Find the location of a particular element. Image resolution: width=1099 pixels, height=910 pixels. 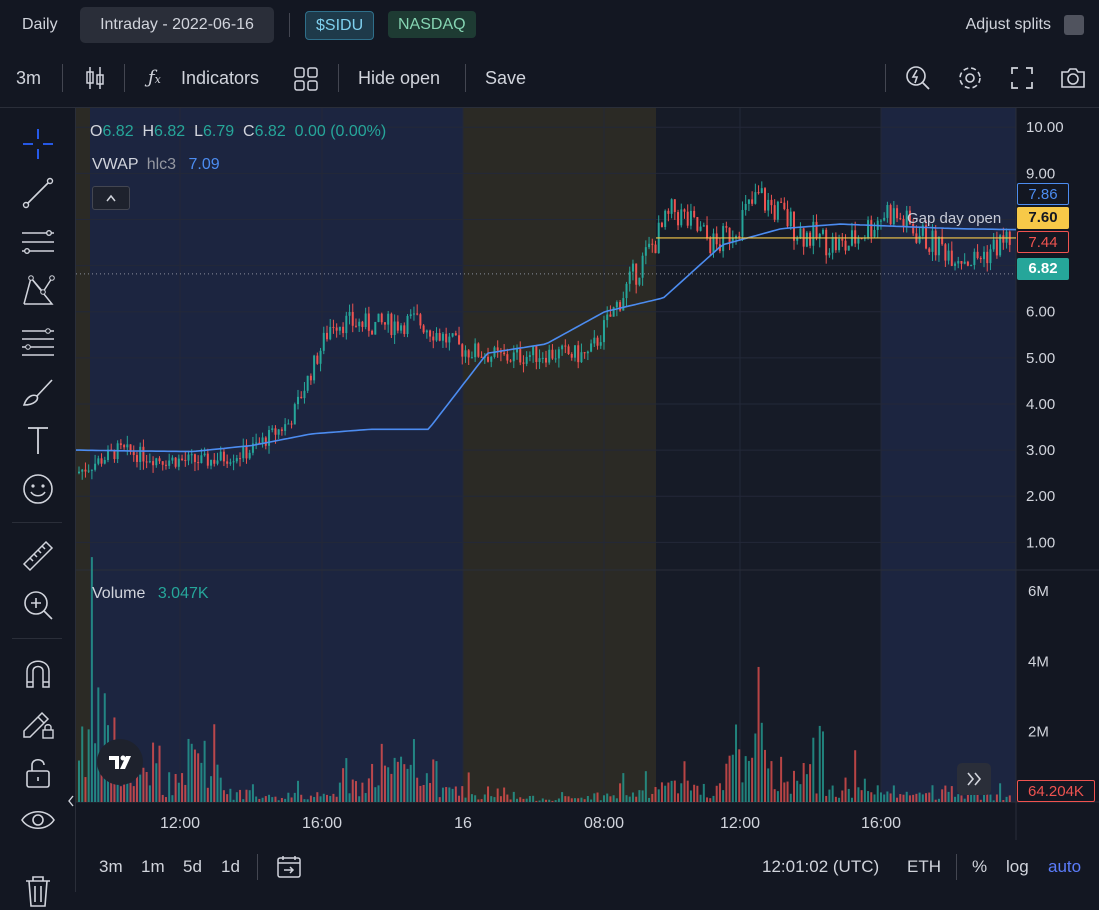

clock-time: 12:01:02 (UTC) is located at coordinates (821, 866).